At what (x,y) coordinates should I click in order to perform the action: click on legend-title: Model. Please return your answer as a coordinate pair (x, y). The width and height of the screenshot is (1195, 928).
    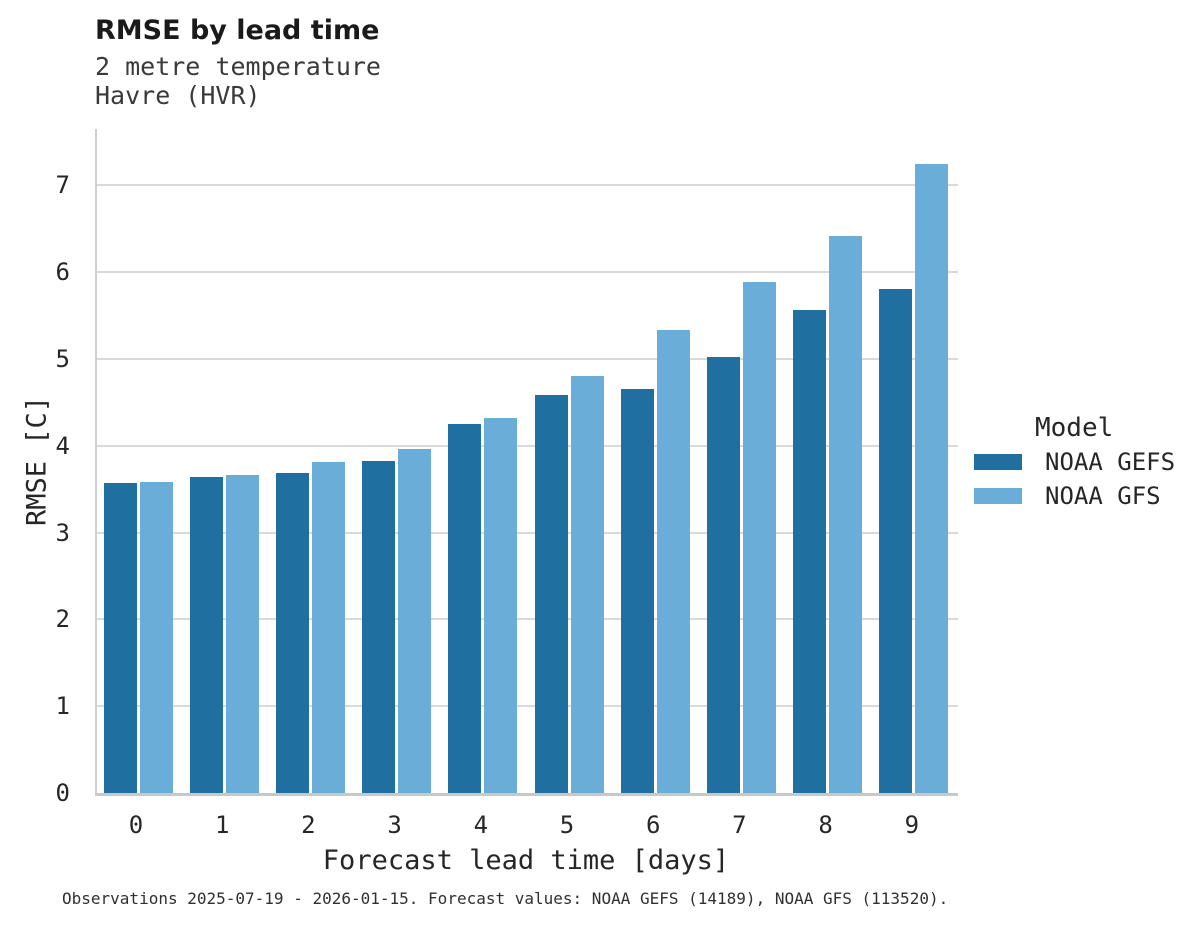
    Looking at the image, I should click on (1074, 428).